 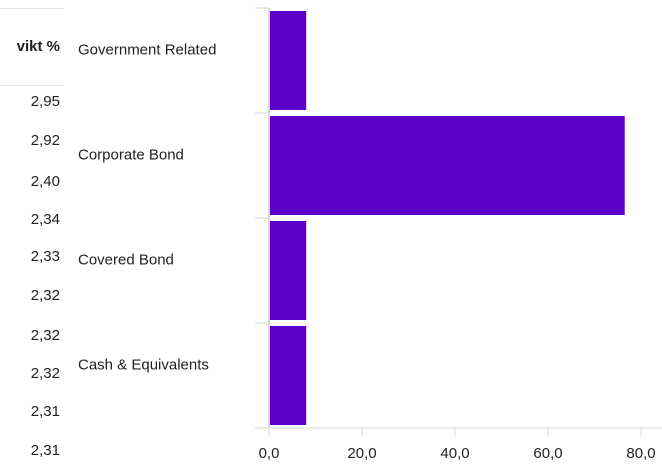 I want to click on weight-value: 2,95, so click(x=45, y=101).